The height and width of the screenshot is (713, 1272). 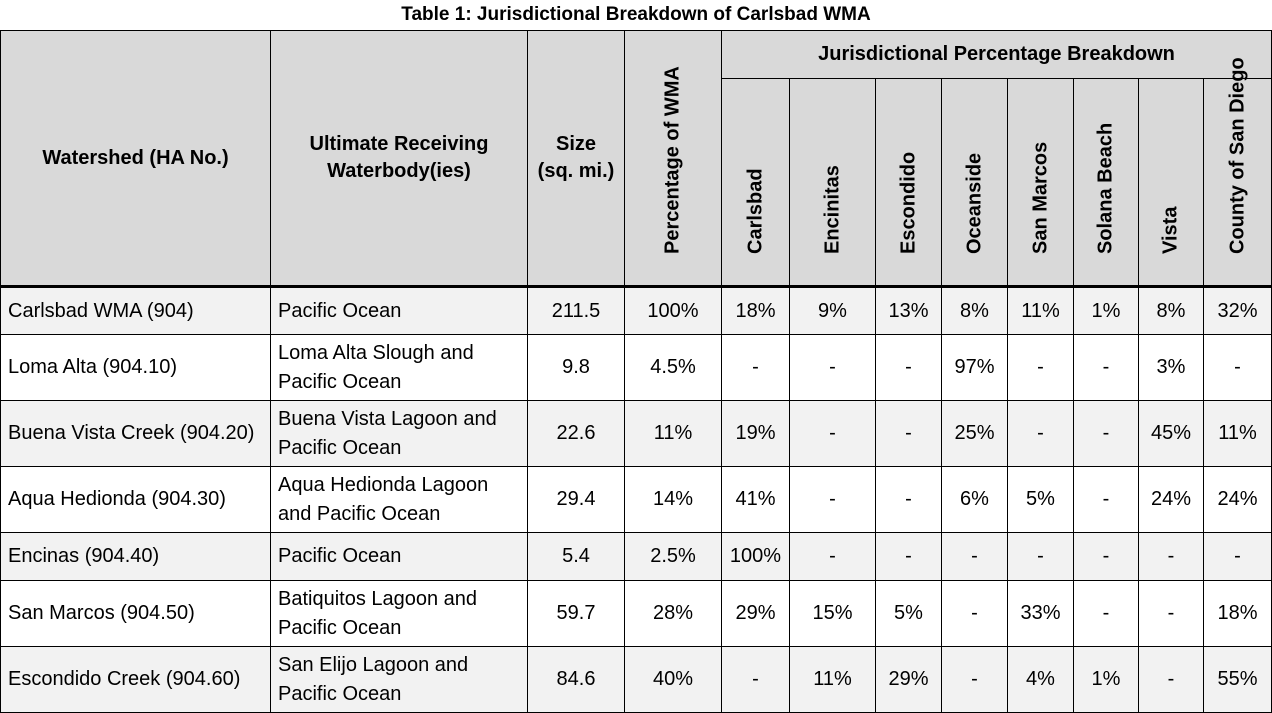 What do you see at coordinates (1171, 310) in the screenshot?
I see `cell-vista: 8%` at bounding box center [1171, 310].